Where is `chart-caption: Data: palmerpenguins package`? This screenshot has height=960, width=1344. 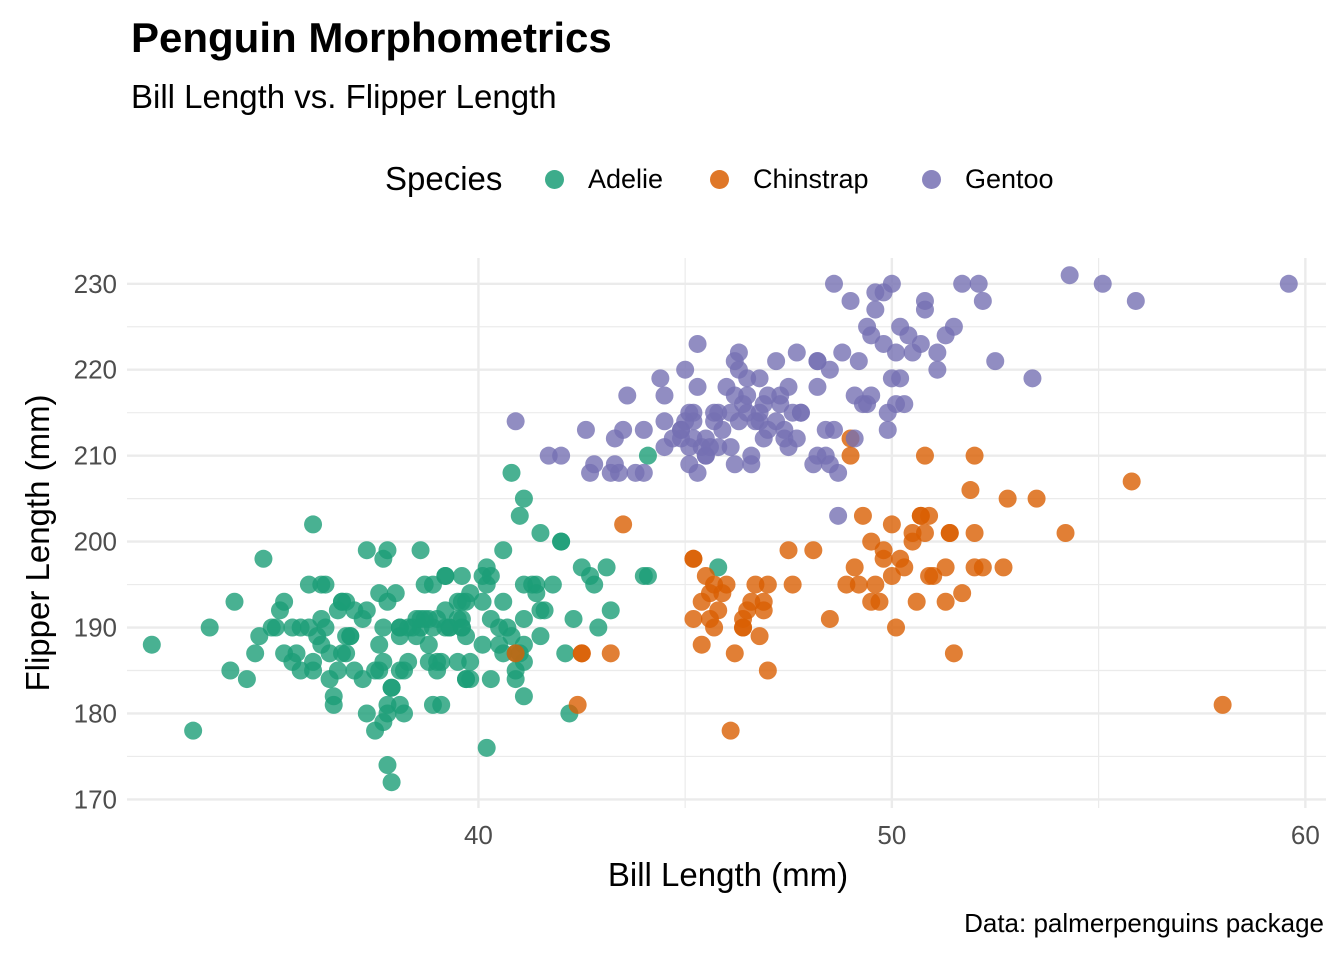
chart-caption: Data: palmerpenguins package is located at coordinates (1144, 923).